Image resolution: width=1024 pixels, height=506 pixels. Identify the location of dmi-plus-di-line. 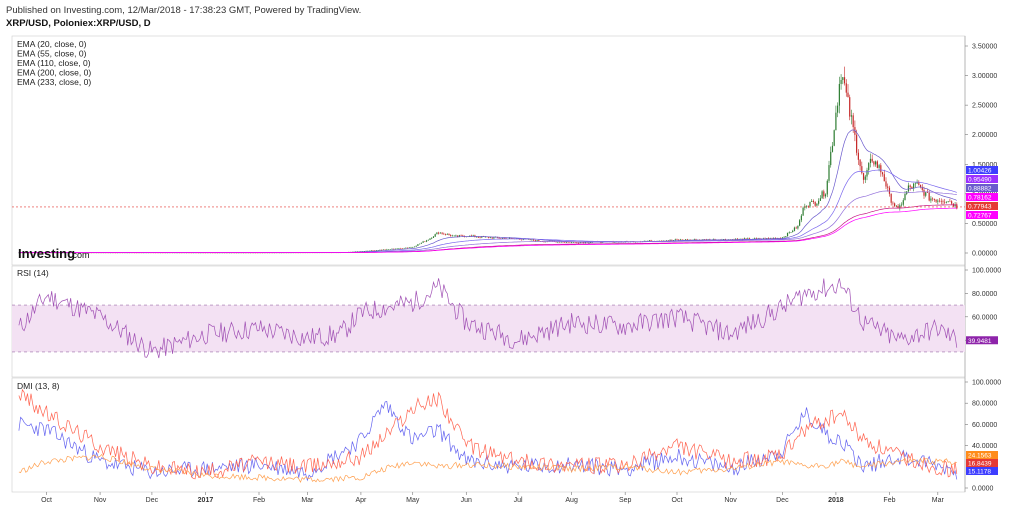
(488, 441).